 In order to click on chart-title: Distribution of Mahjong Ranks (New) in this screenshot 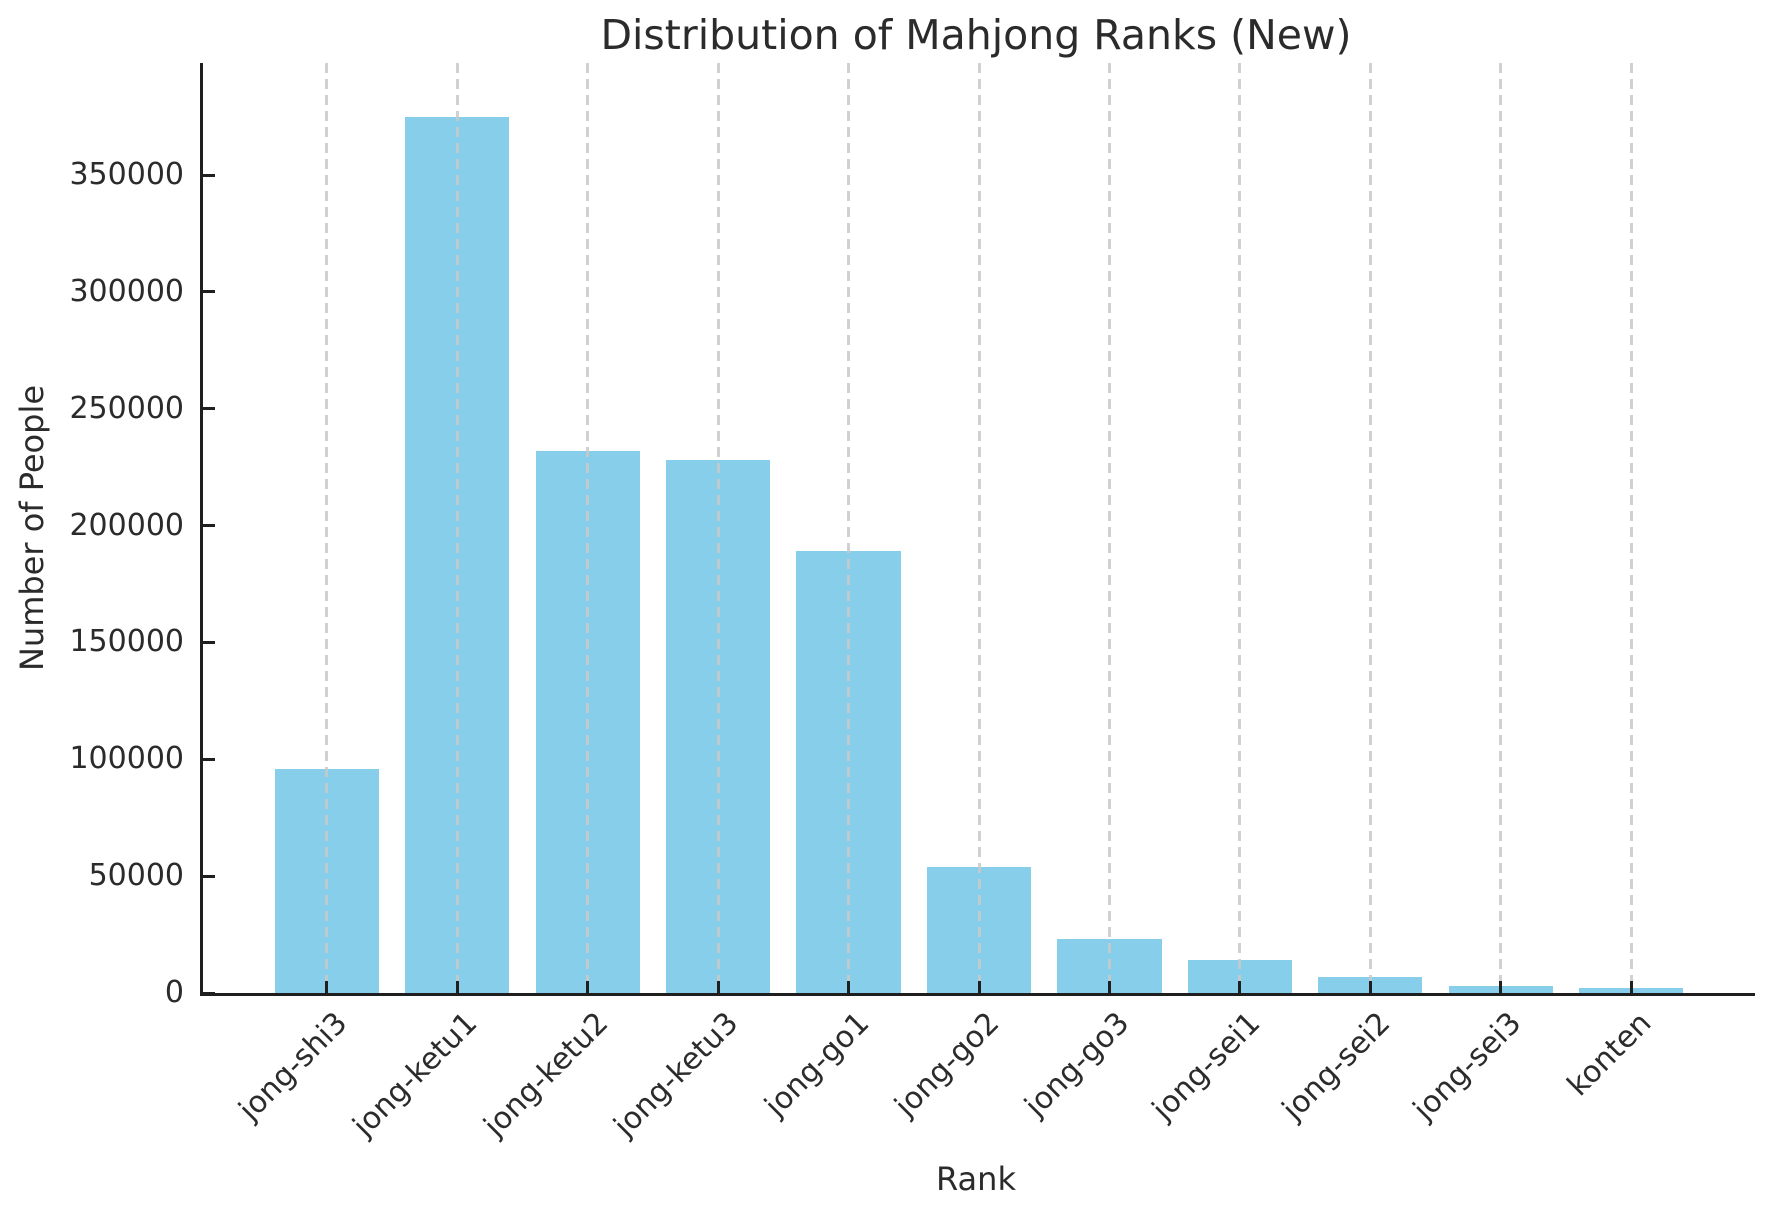, I will do `click(976, 35)`.